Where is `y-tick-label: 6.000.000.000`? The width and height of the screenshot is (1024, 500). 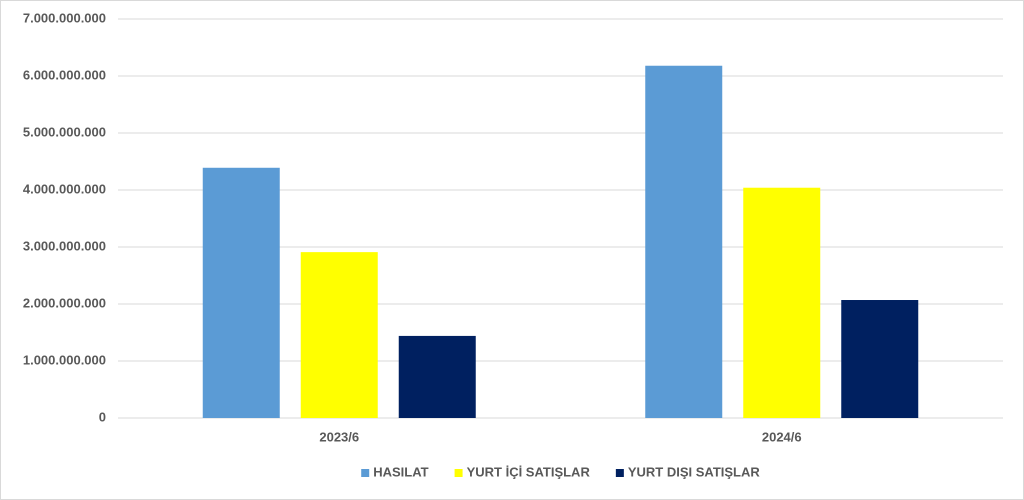 y-tick-label: 6.000.000.000 is located at coordinates (64, 74).